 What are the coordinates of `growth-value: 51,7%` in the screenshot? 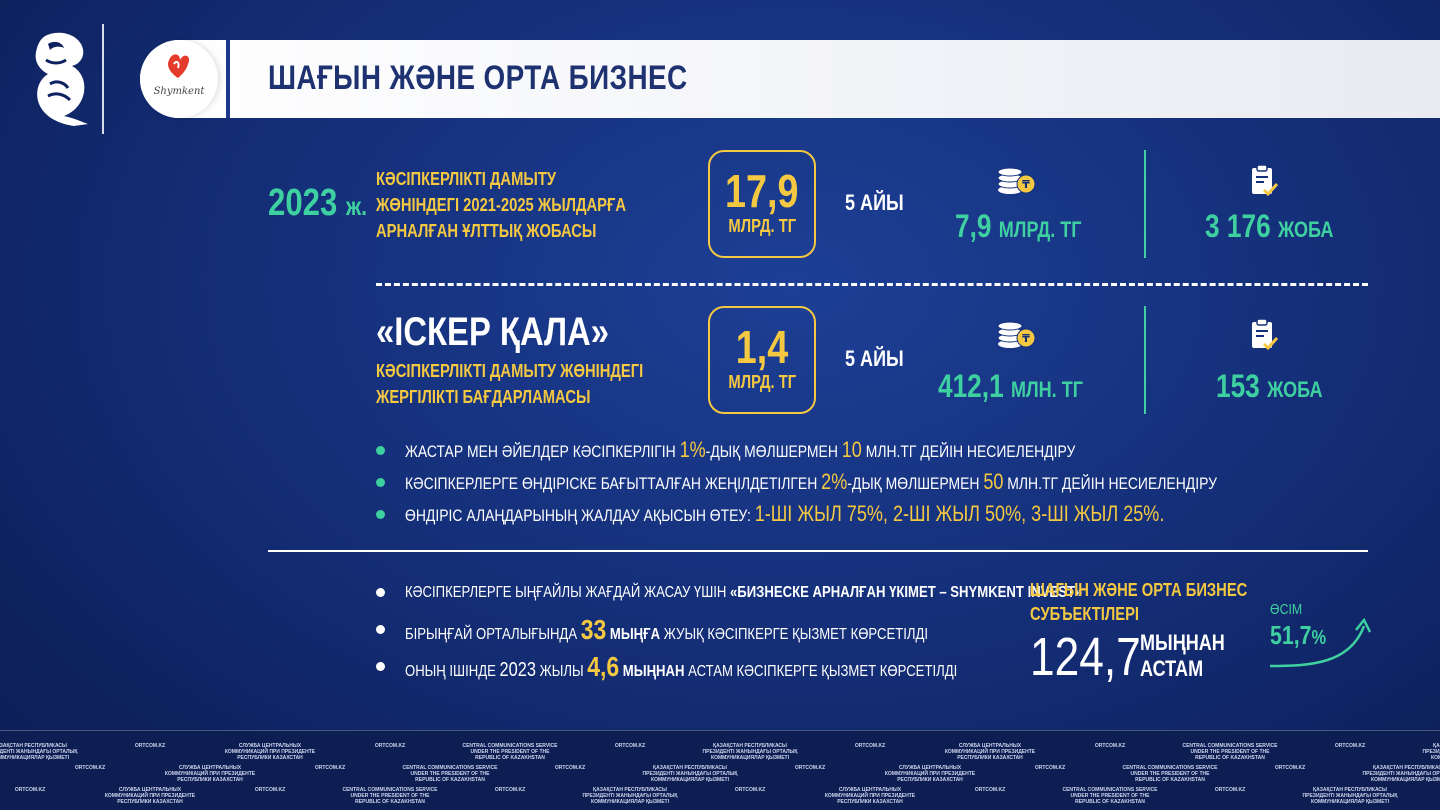 It's located at (1298, 635).